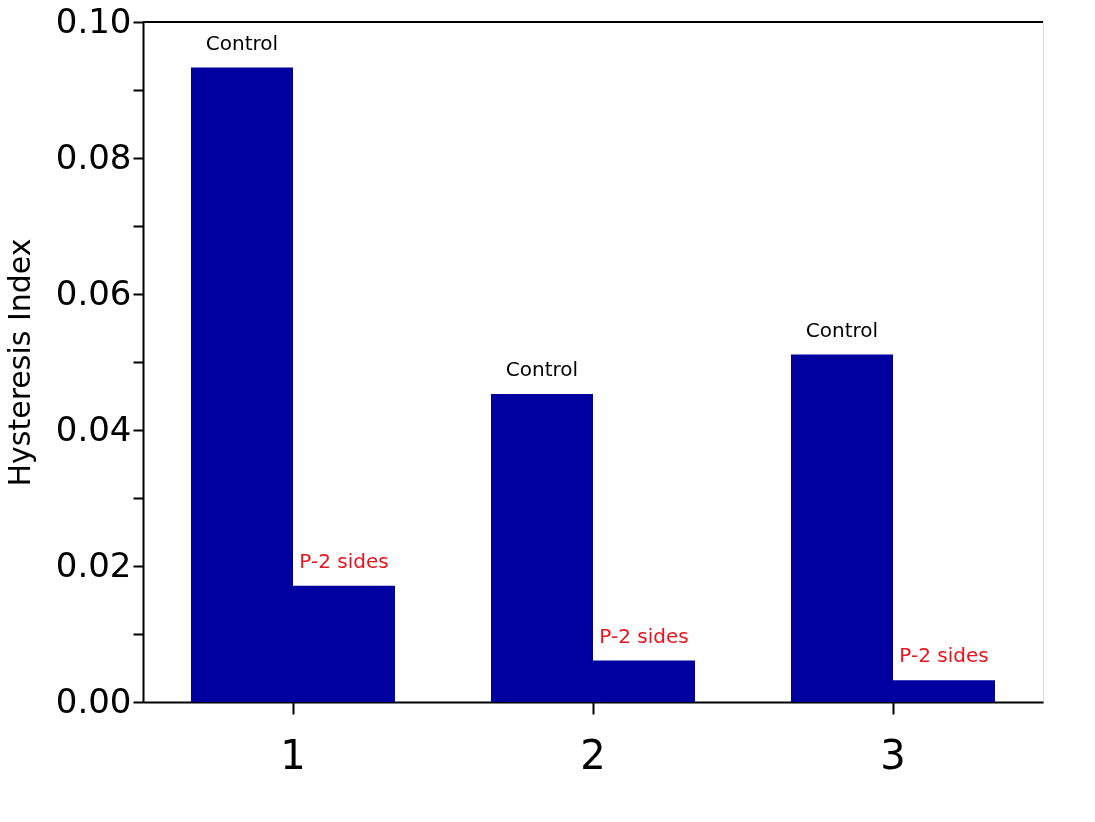 The width and height of the screenshot is (1095, 822). I want to click on x-tick-label: 2, so click(593, 754).